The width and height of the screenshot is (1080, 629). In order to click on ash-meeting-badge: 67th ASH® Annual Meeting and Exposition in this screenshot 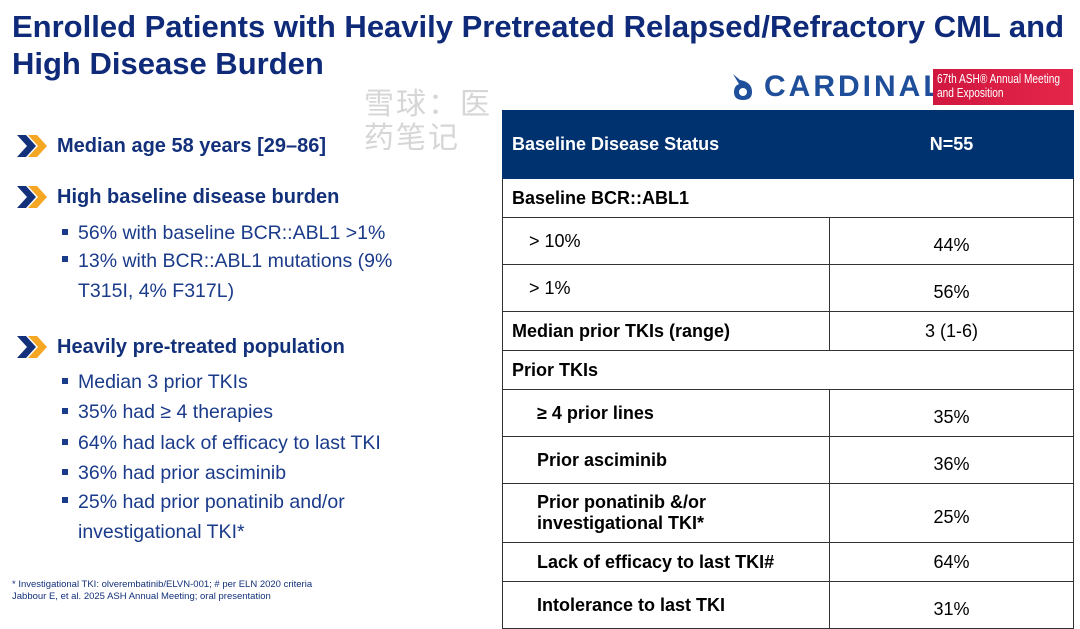, I will do `click(1003, 87)`.